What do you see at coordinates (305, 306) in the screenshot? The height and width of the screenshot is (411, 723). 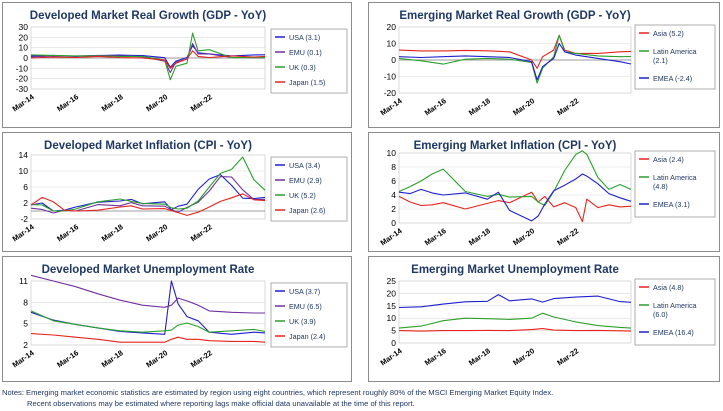 I see `legend-label: EMU (6.5)` at bounding box center [305, 306].